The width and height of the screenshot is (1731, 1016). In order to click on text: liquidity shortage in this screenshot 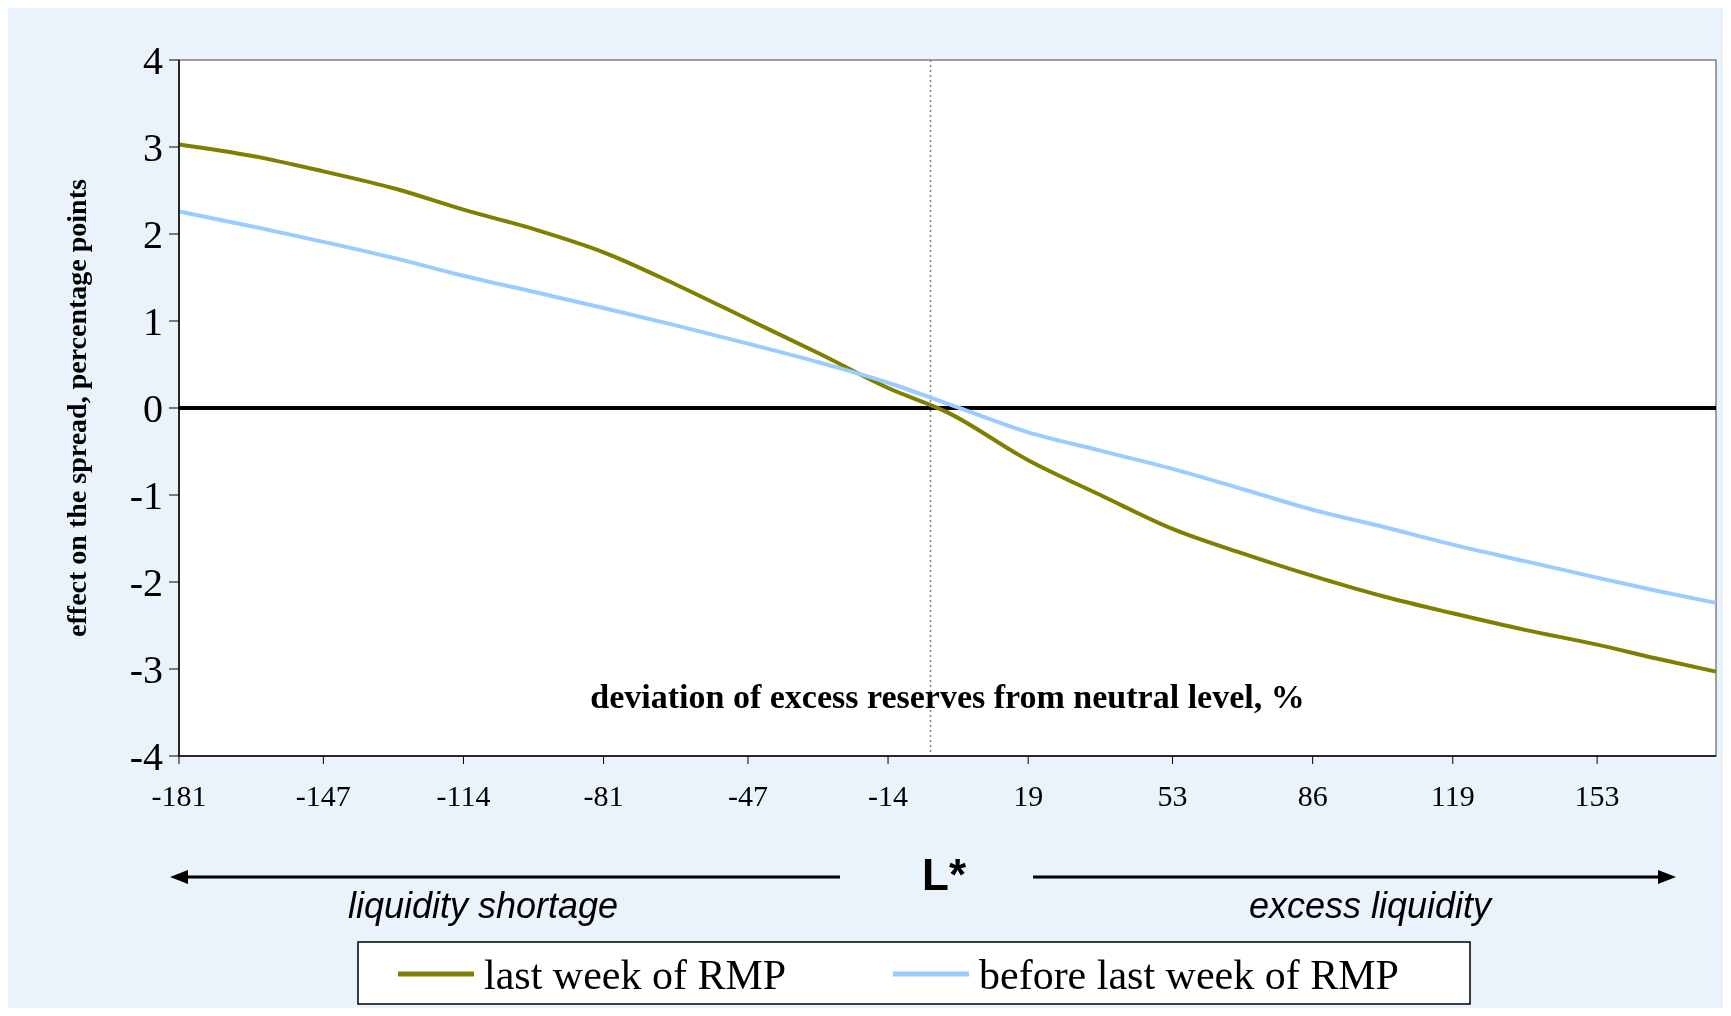, I will do `click(483, 905)`.